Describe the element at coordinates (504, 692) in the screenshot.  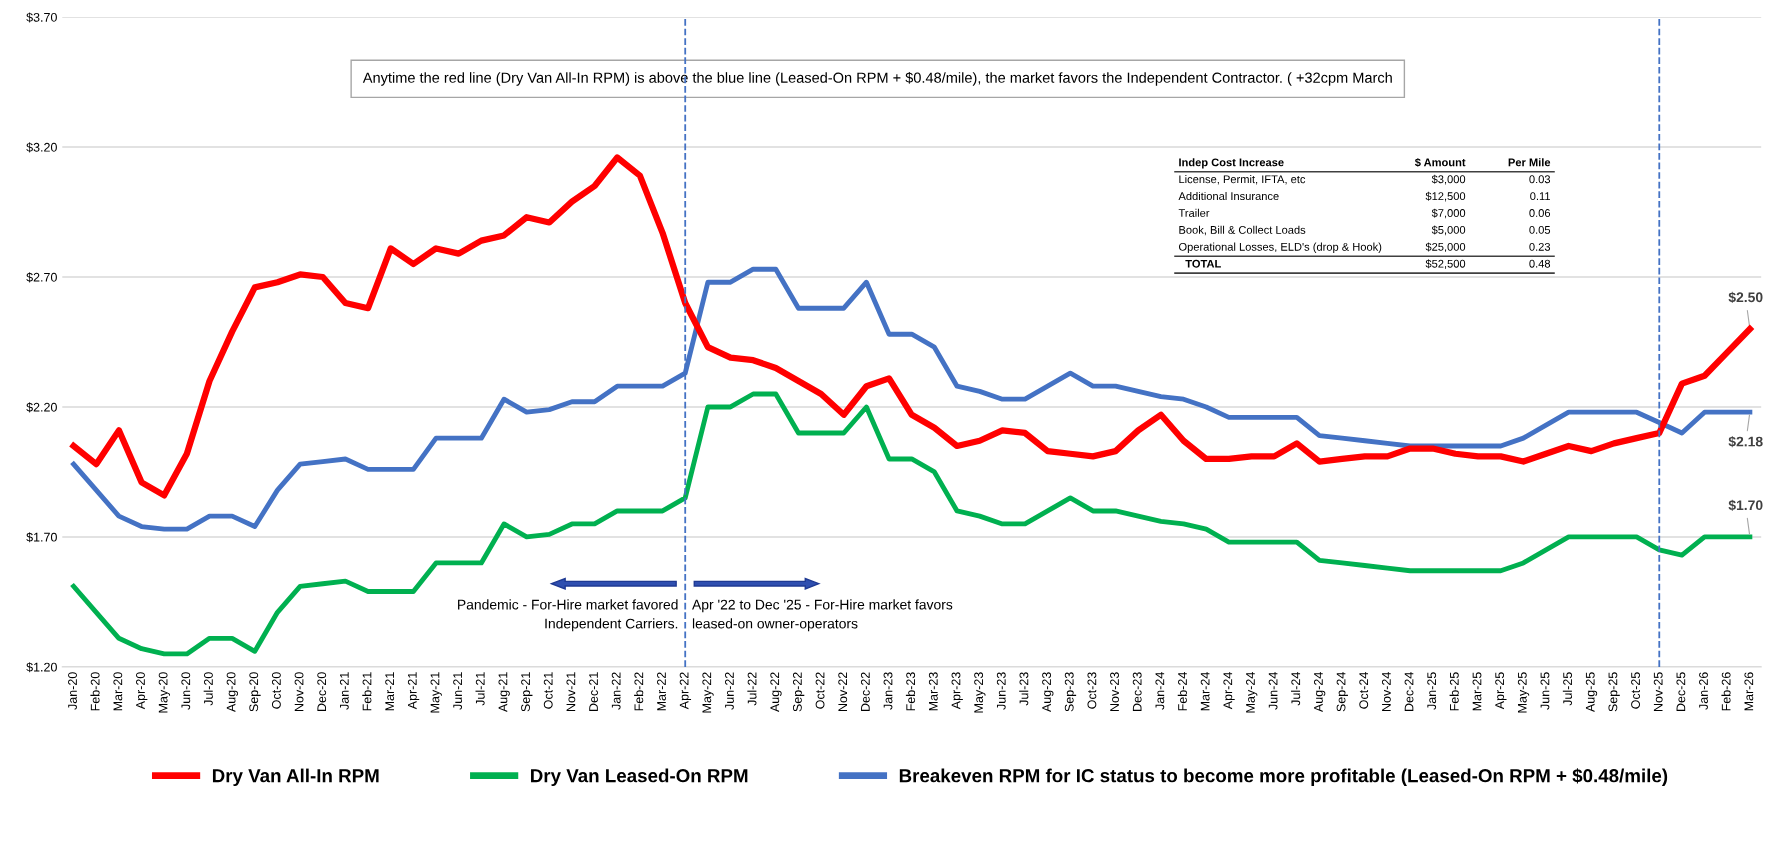
I see `x-tick-label: Aug-21` at that location.